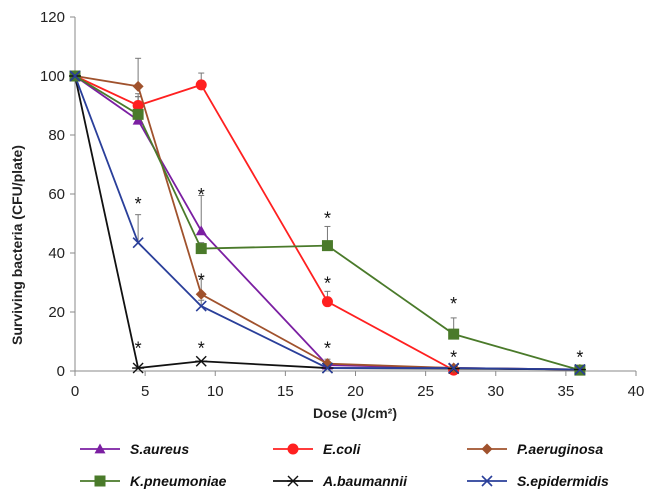  I want to click on y-tick-labels: 0 20 40 60 80 100 120, so click(52, 194).